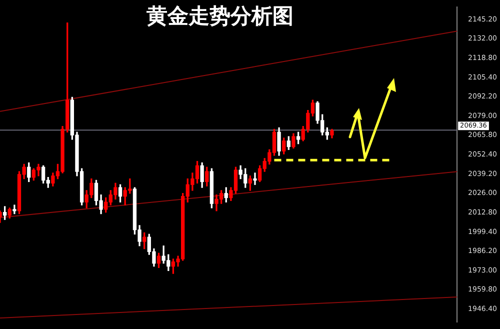 This screenshot has width=500, height=329. I want to click on chart-title: 黄金走势分析图, so click(220, 16).